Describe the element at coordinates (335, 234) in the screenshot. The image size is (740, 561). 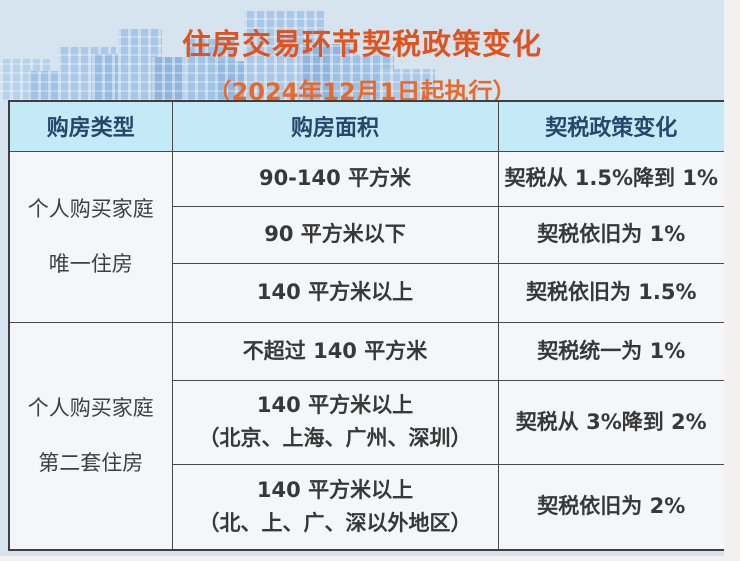
I see `area-cell: 90 平方米以下` at that location.